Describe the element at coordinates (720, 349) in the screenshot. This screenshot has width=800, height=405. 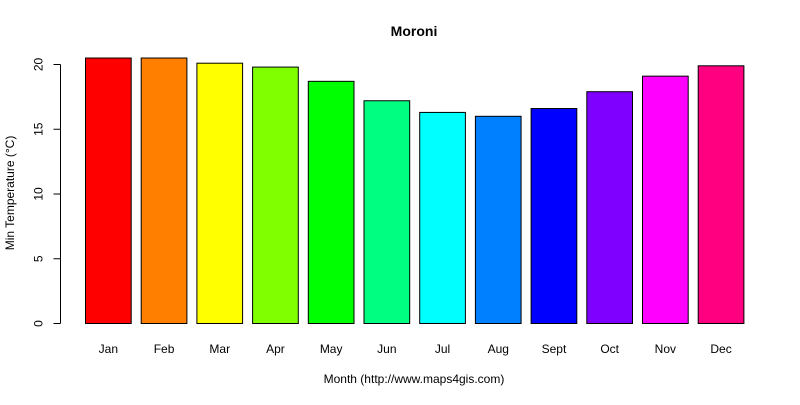
I see `x-tick-label: Dec` at that location.